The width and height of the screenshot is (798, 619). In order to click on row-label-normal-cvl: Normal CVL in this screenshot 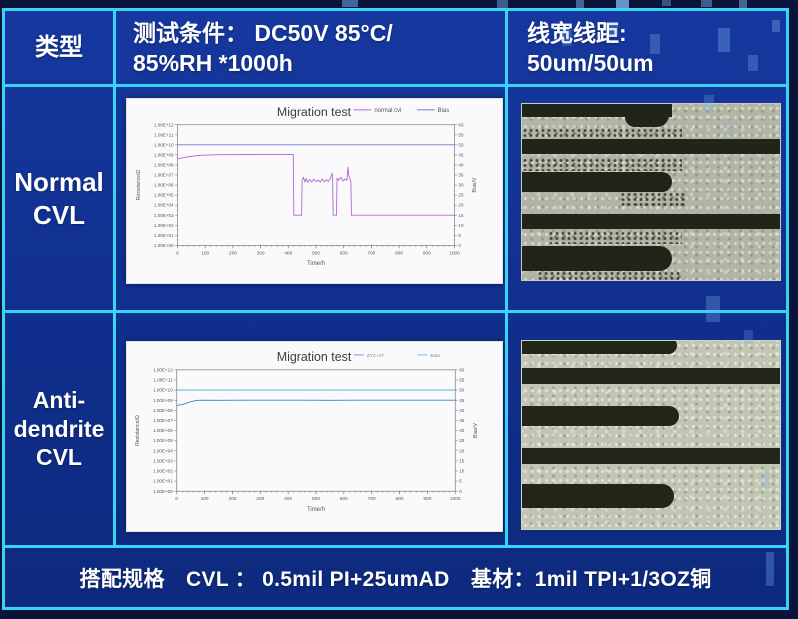, I will do `click(59, 198)`.